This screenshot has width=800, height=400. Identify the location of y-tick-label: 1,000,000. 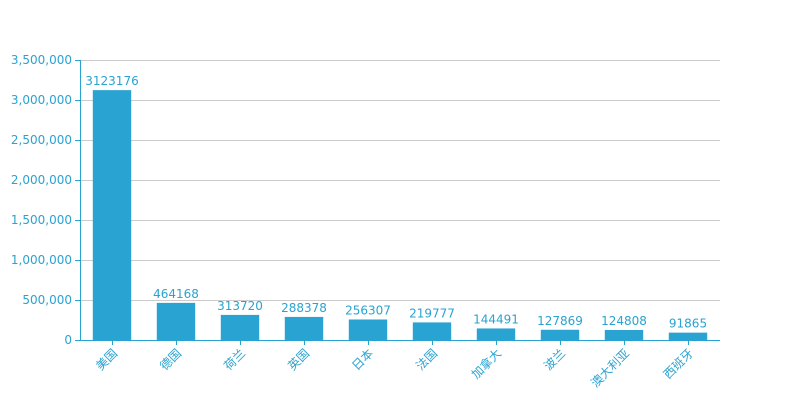
(41, 260).